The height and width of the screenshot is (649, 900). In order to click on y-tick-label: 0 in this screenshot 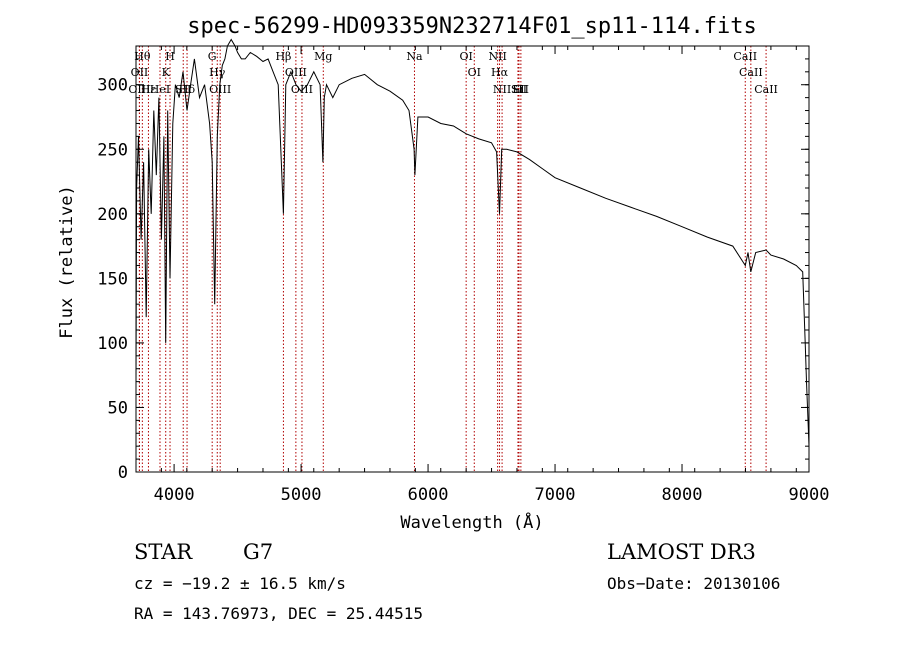, I will do `click(123, 473)`.